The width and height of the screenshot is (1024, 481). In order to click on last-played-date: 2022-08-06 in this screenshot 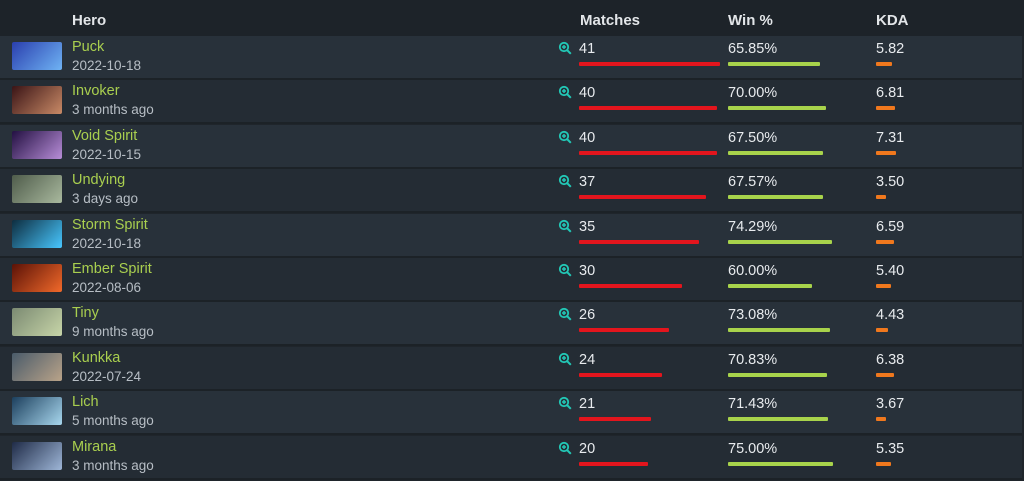, I will do `click(107, 287)`.